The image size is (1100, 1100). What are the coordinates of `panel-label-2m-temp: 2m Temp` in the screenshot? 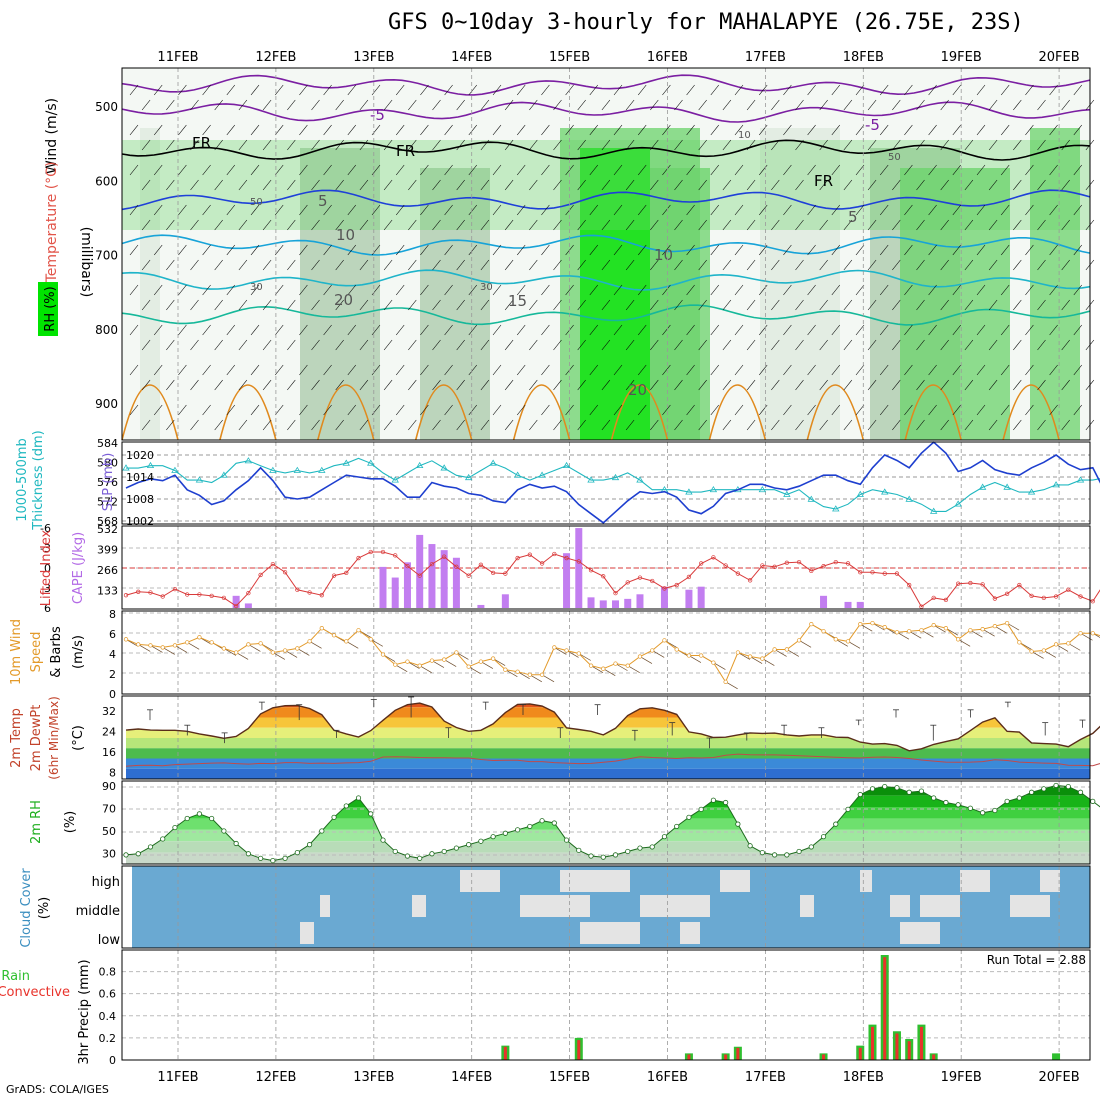 It's located at (16, 738).